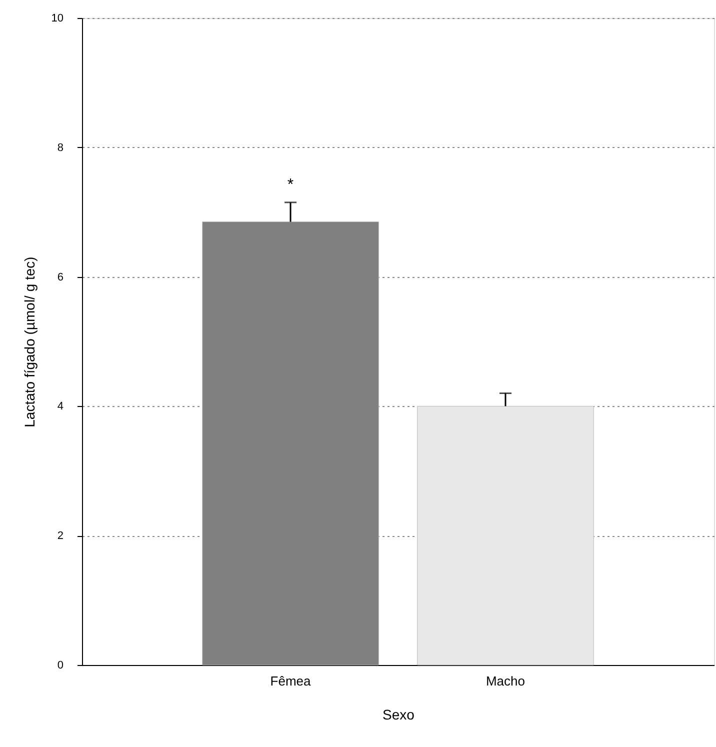  Describe the element at coordinates (29, 342) in the screenshot. I see `y-axis-title: Lactato fígado (µmol/ g tec)` at that location.